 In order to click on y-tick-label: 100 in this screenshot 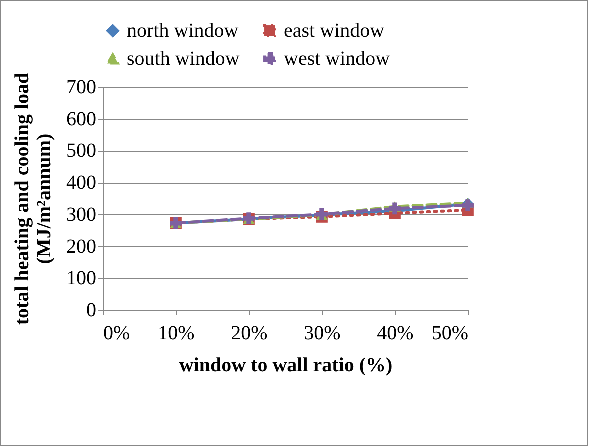, I will do `click(81, 279)`.